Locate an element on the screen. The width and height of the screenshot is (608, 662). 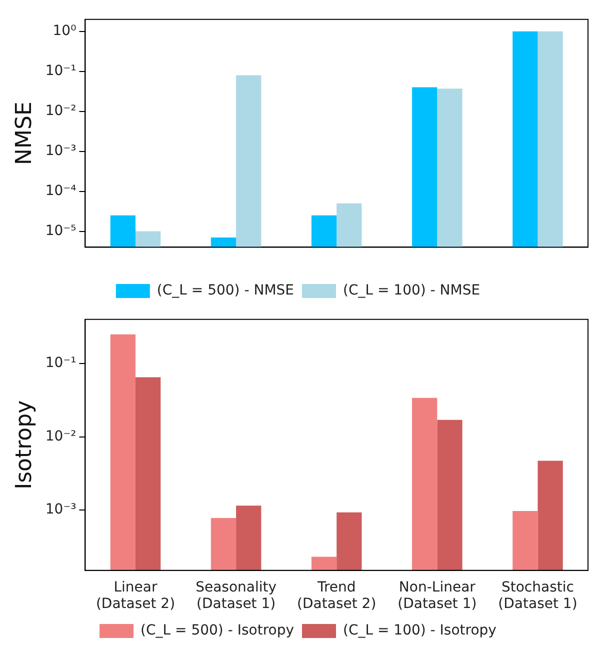
x-tick-label: Seasonality (Dataset 1) is located at coordinates (236, 595).